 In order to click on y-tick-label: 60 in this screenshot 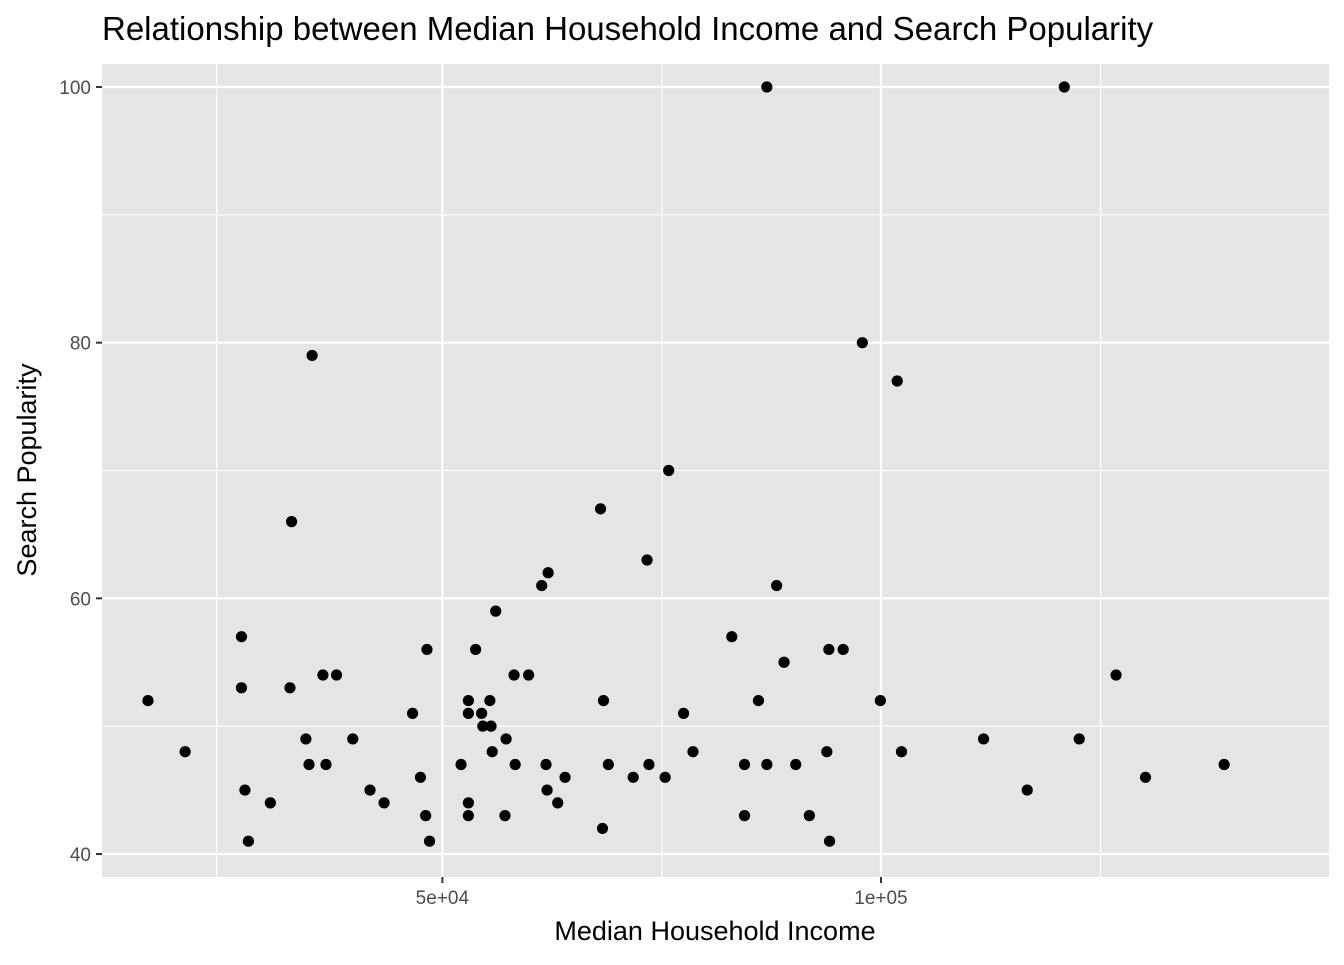, I will do `click(80, 599)`.